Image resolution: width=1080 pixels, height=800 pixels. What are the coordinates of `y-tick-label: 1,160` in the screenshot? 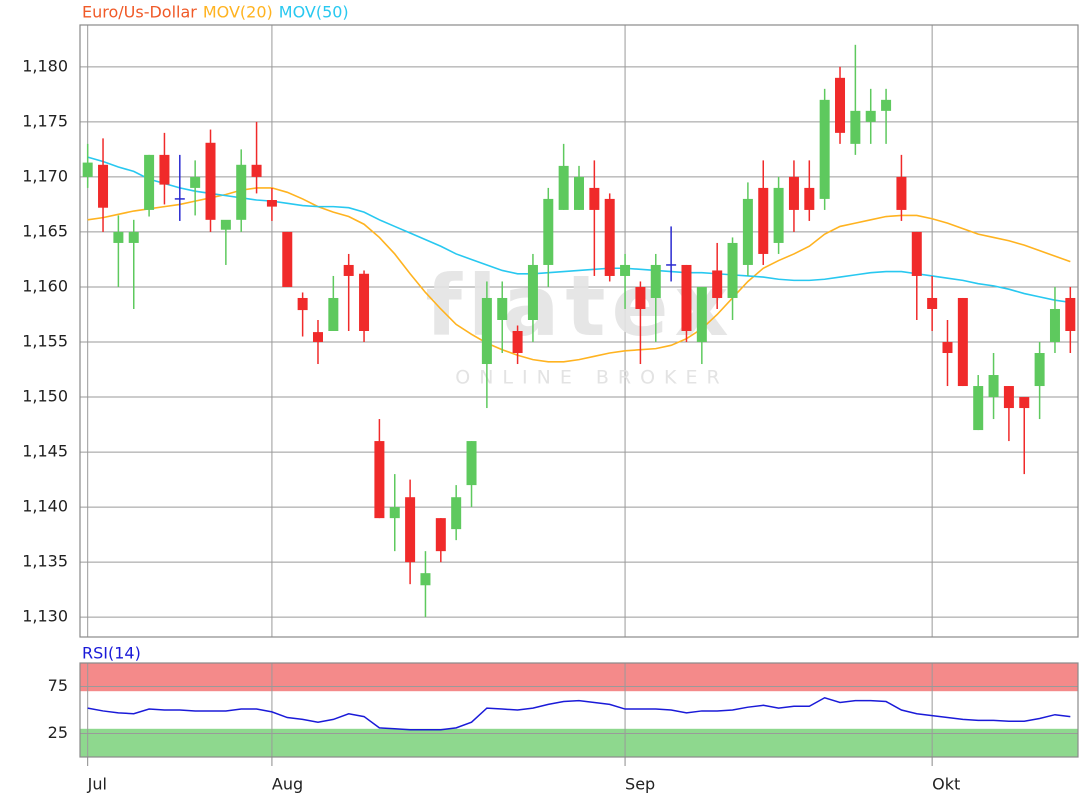 It's located at (45, 285).